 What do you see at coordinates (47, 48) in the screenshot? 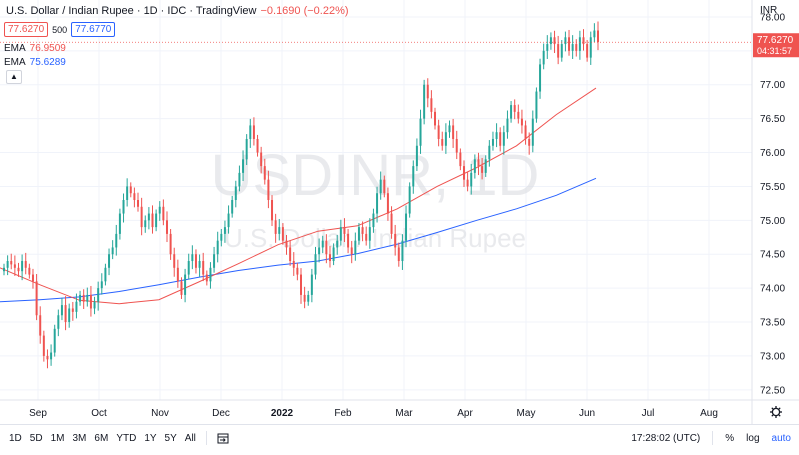
I see `ema1-value: 76.9509` at bounding box center [47, 48].